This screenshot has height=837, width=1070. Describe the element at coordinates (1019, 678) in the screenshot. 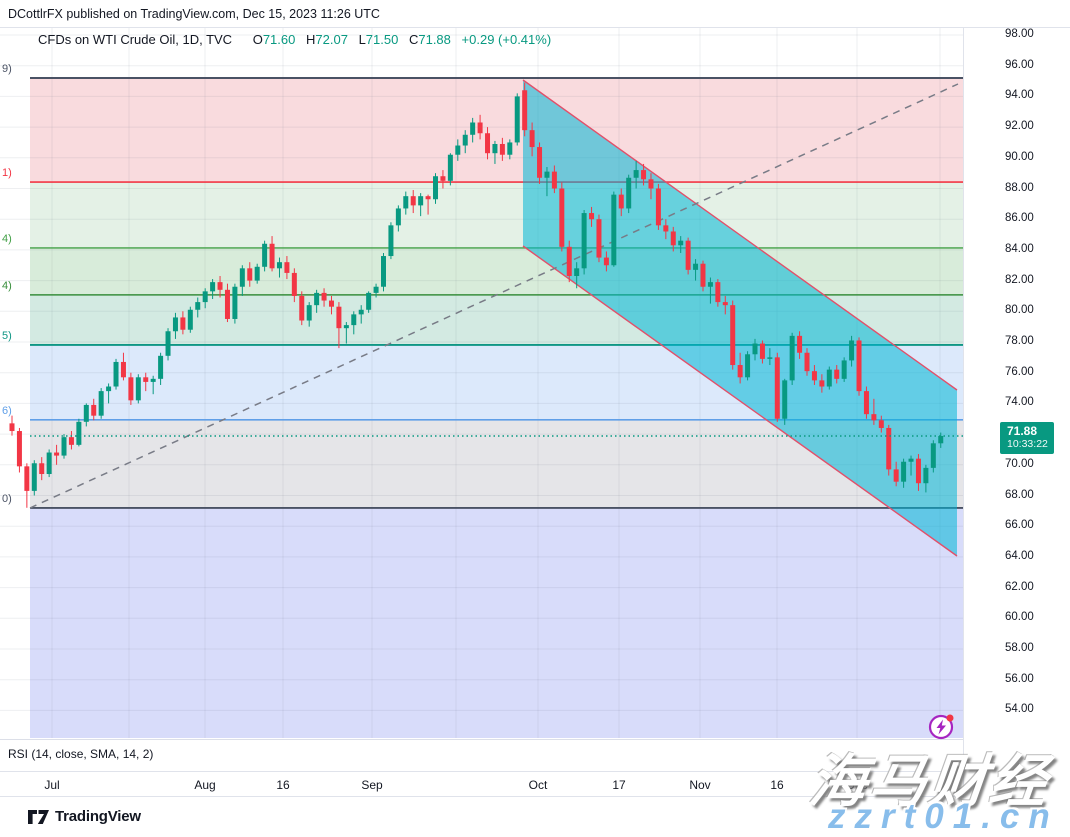

I see `price-tick: 56.00` at that location.